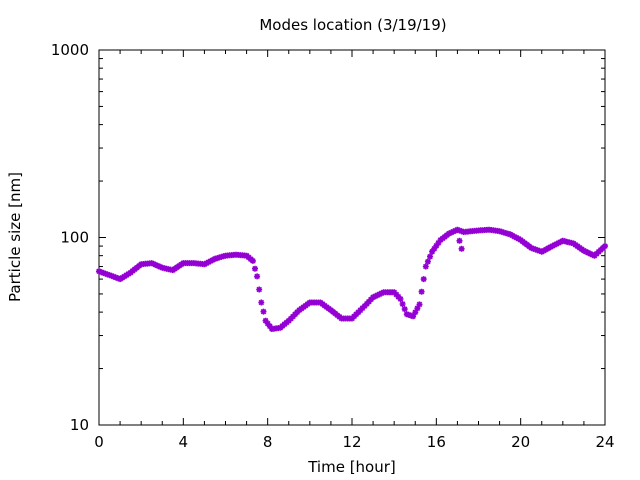 This screenshot has width=640, height=480. I want to click on y-tick-label: 100, so click(74, 238).